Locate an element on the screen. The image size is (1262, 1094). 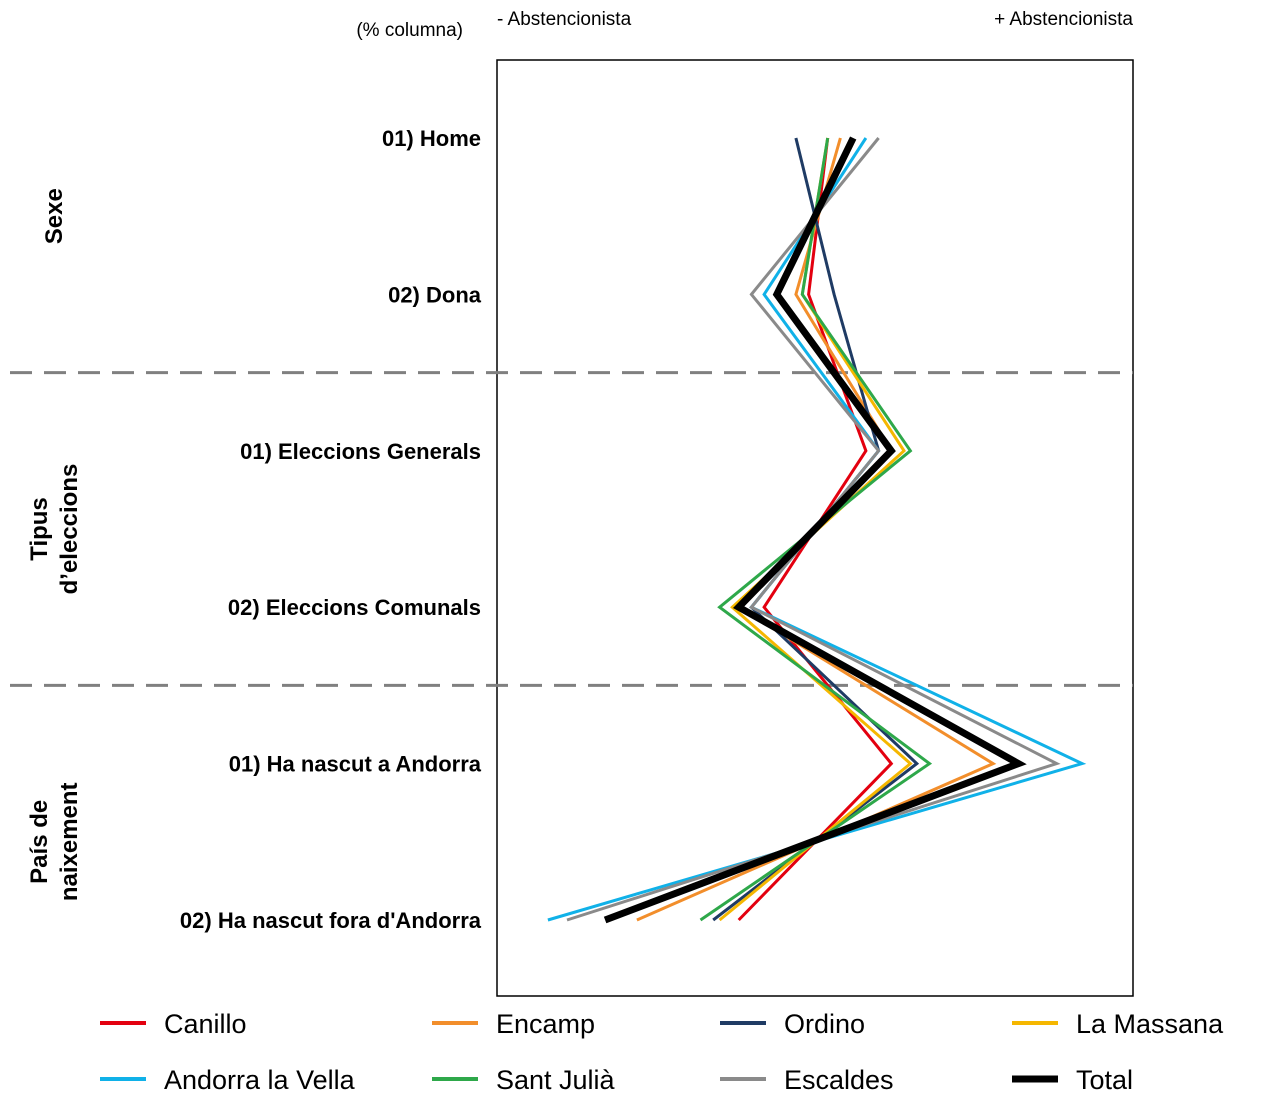
group-label: Sexe is located at coordinates (54, 216).